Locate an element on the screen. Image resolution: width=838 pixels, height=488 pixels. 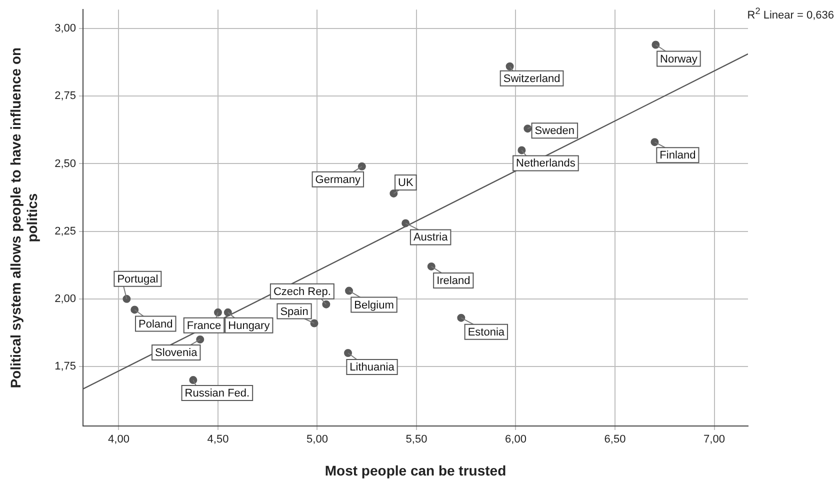
x-tick-label: 5,50 is located at coordinates (417, 440).